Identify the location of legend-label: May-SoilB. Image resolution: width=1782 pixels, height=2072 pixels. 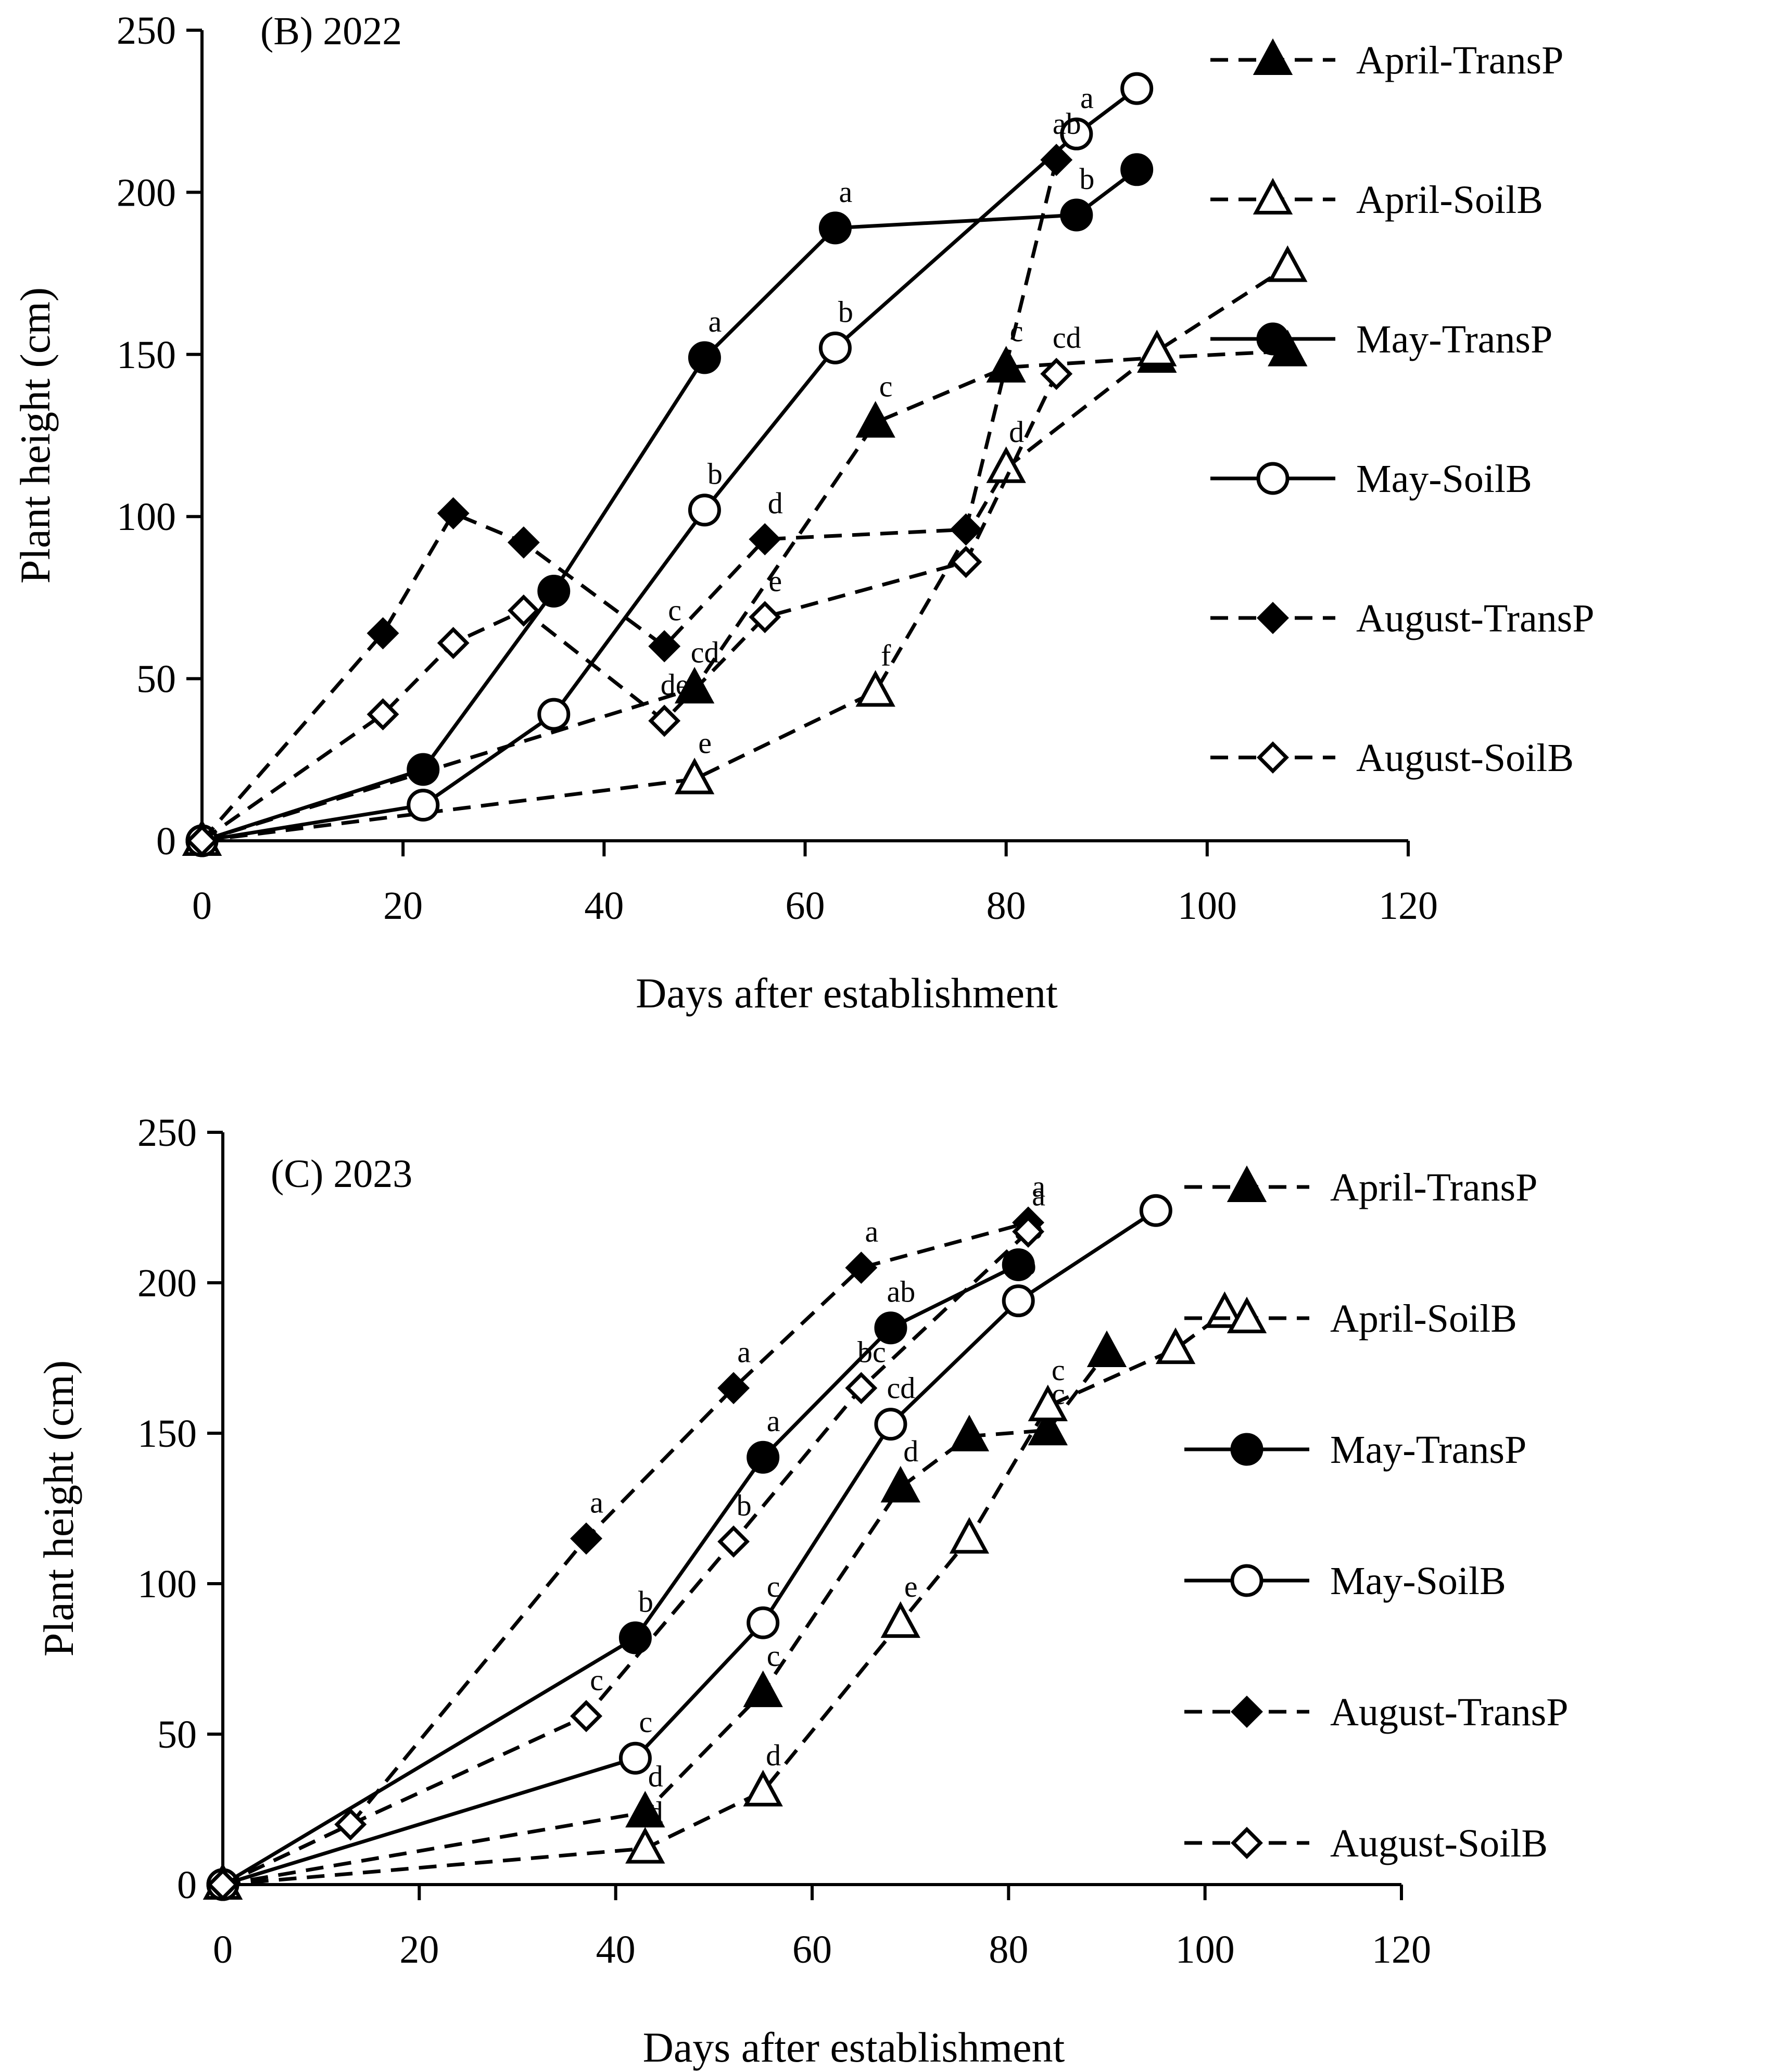
(1444, 479).